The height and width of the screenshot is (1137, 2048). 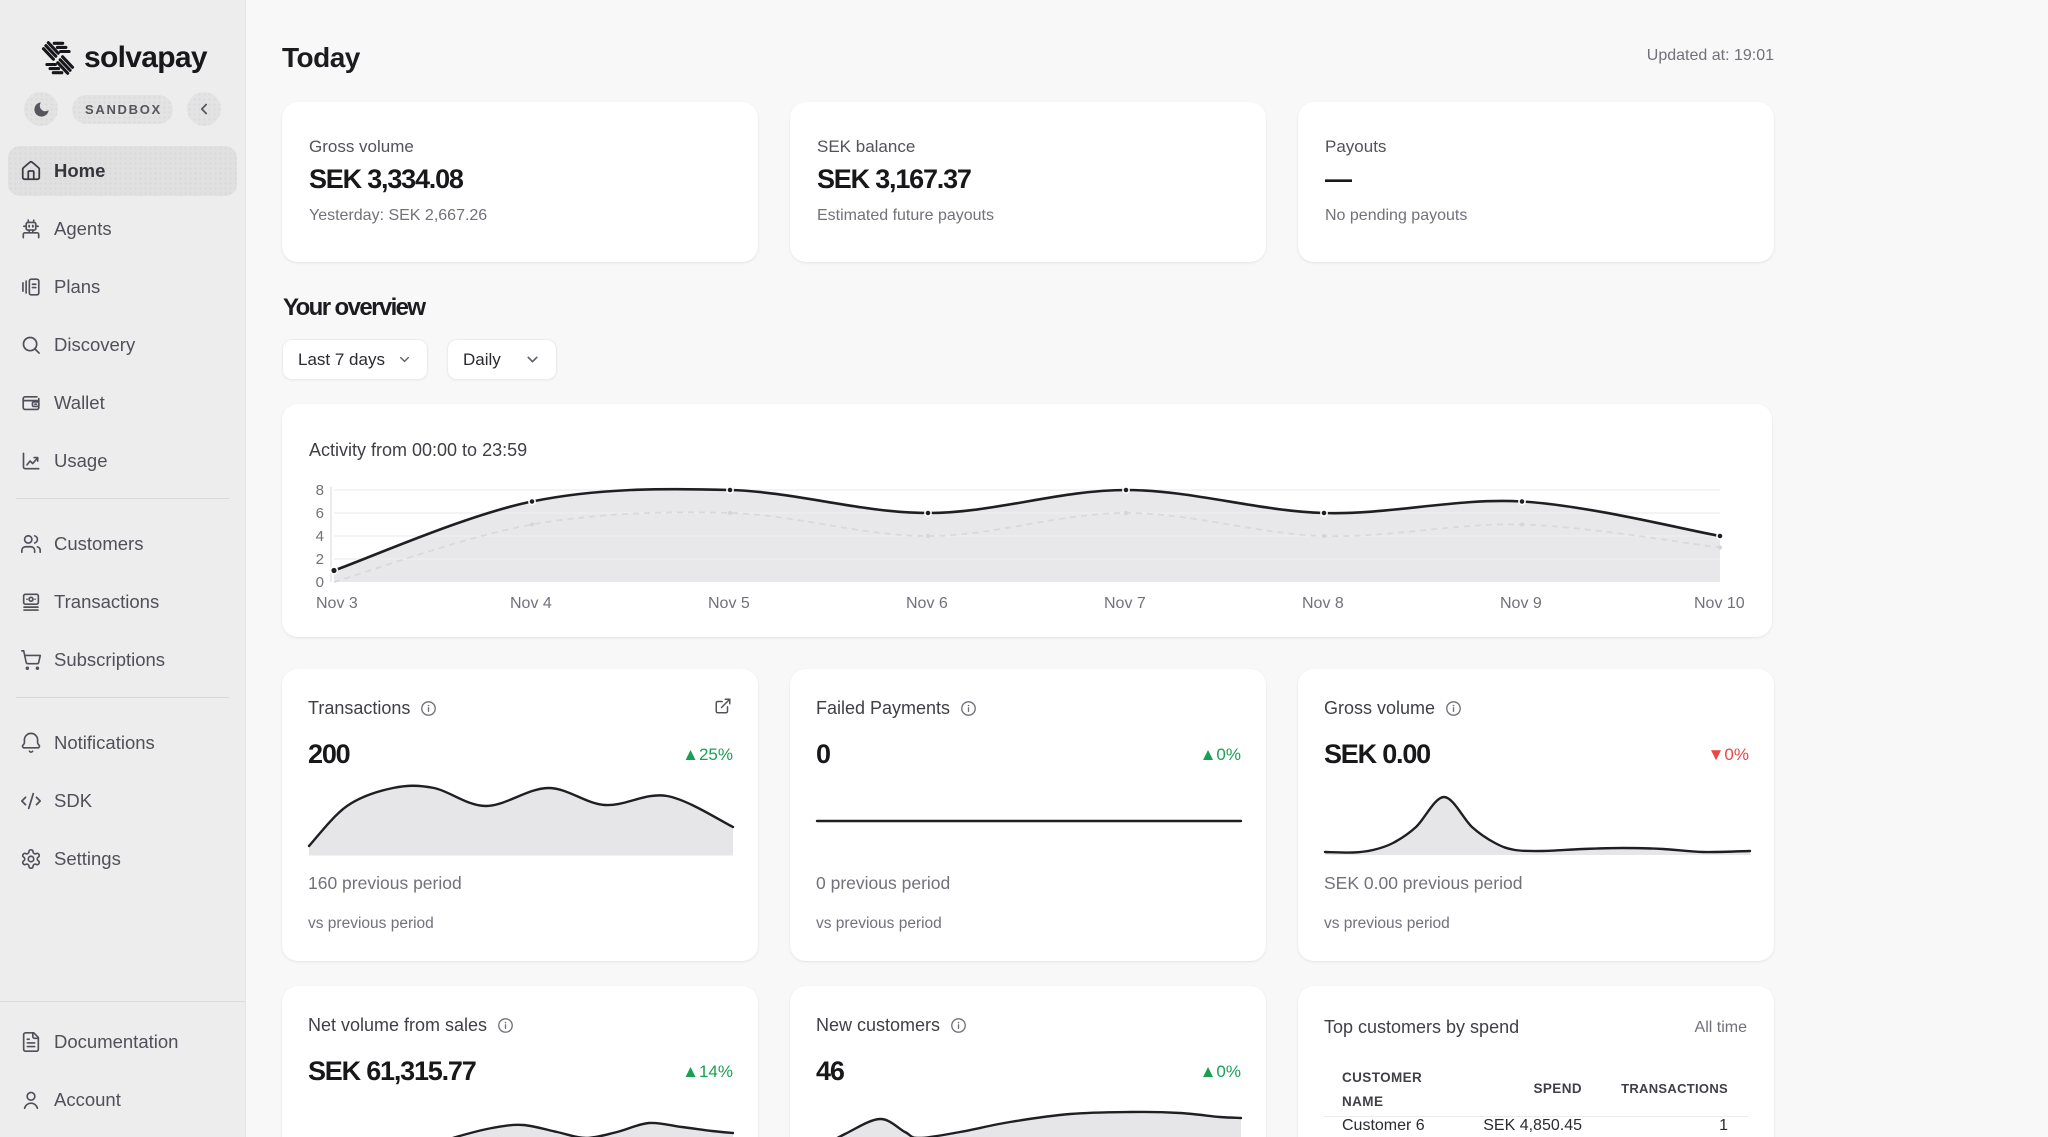 What do you see at coordinates (1521, 603) in the screenshot?
I see `svg-text: Nov 9` at bounding box center [1521, 603].